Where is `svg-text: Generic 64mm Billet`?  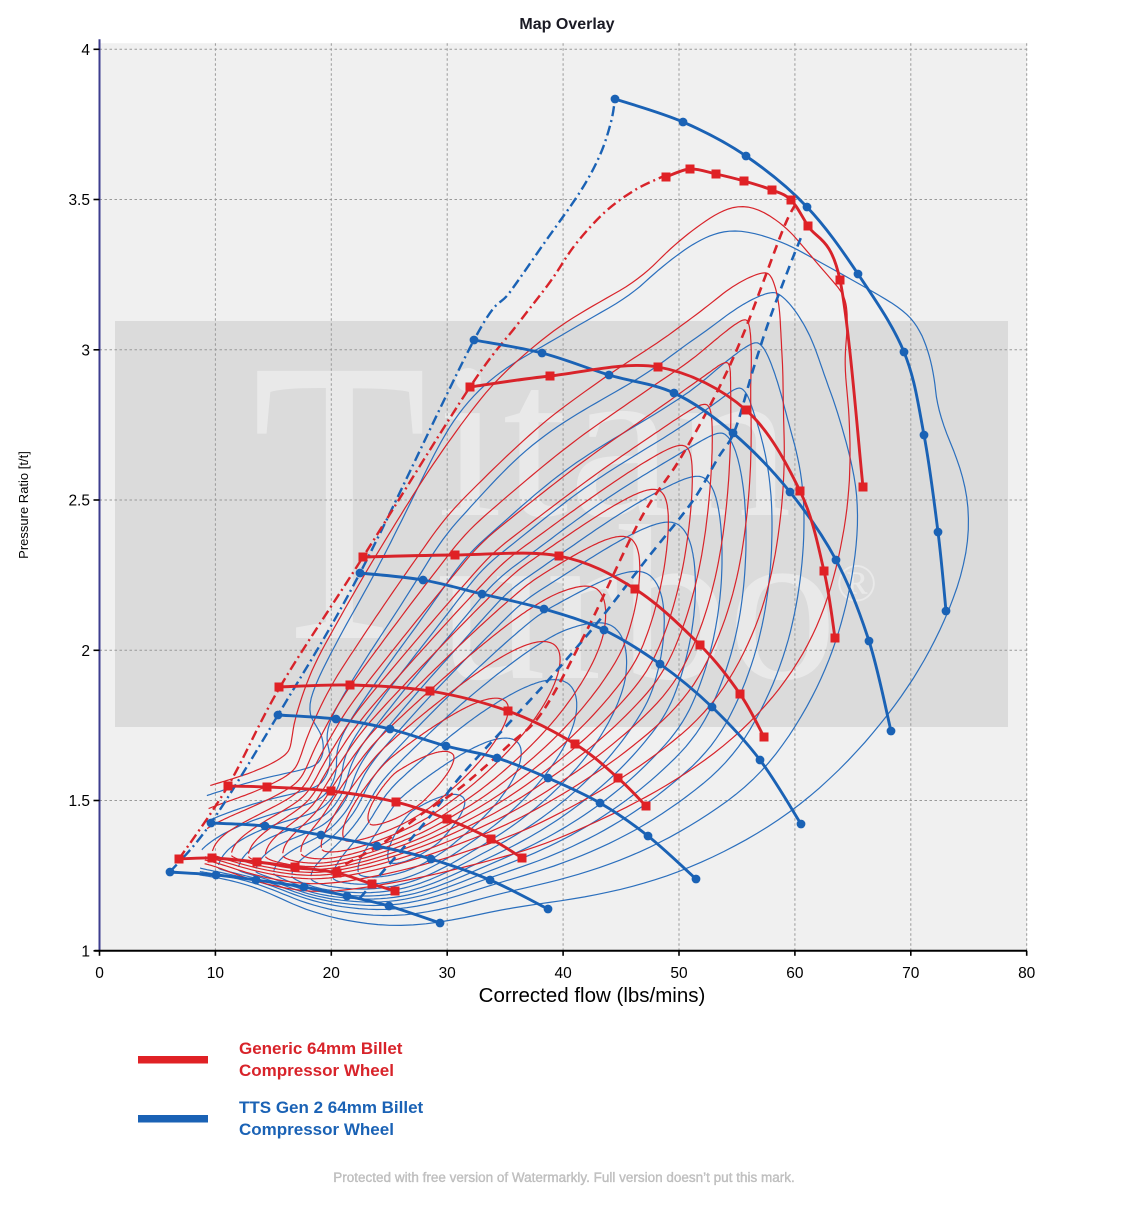 svg-text: Generic 64mm Billet is located at coordinates (321, 1048).